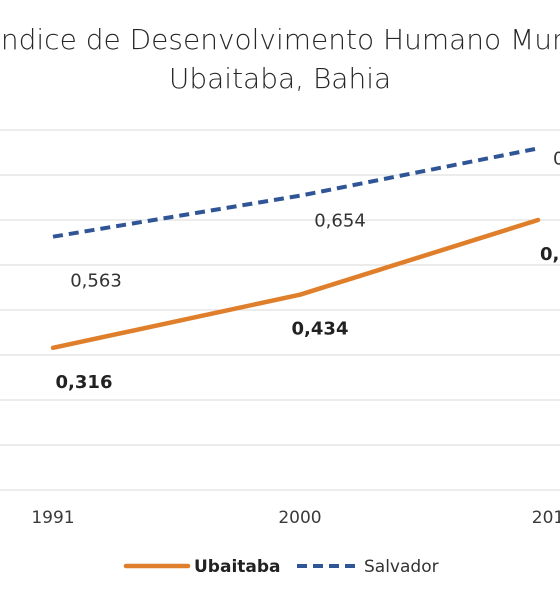  Describe the element at coordinates (52, 518) in the screenshot. I see `x-tick-label: 1991` at that location.